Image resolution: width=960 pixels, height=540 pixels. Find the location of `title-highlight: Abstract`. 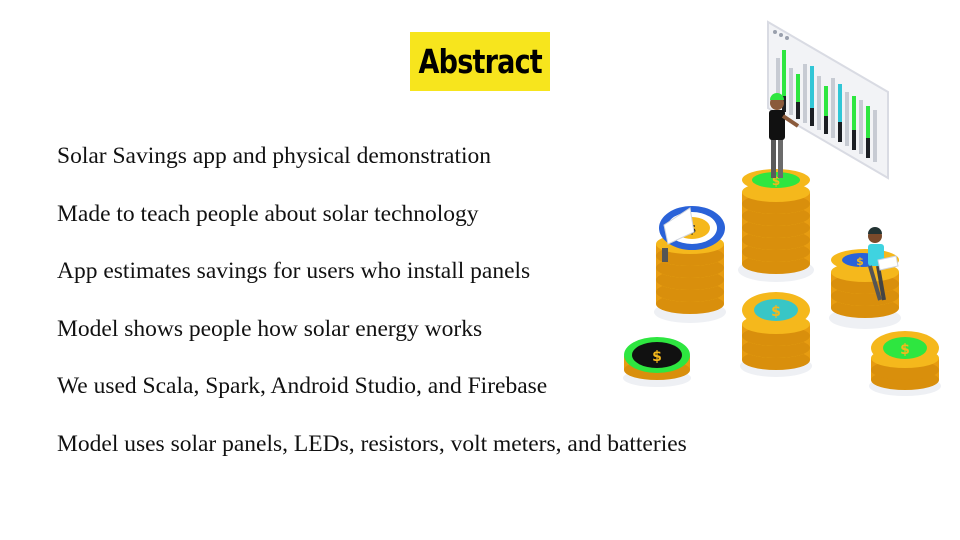

title-highlight: Abstract is located at coordinates (480, 61).